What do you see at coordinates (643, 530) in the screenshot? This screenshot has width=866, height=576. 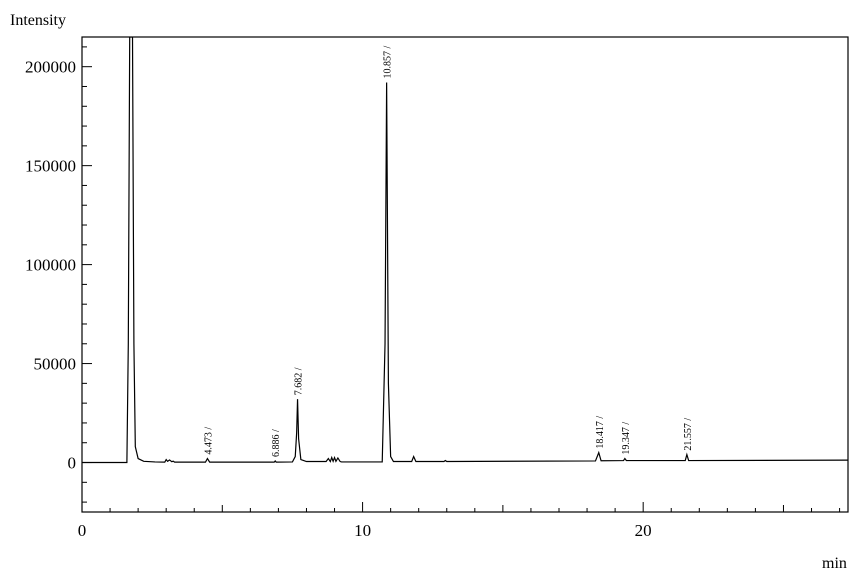 I see `x-tick-label: 20` at bounding box center [643, 530].